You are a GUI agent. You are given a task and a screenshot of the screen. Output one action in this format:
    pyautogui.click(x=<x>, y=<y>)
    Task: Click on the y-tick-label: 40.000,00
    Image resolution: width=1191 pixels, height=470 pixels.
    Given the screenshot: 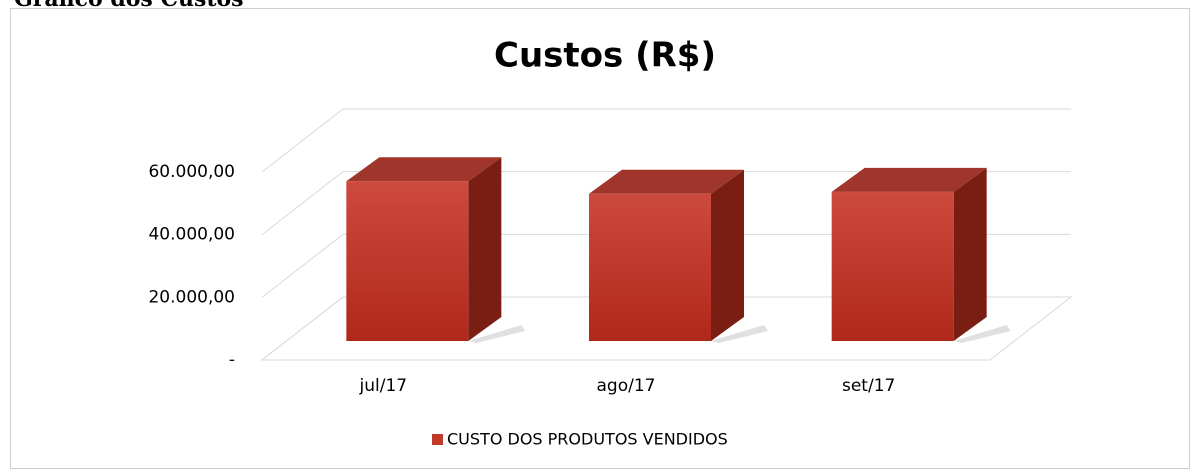 What is the action you would take?
    pyautogui.click(x=191, y=235)
    